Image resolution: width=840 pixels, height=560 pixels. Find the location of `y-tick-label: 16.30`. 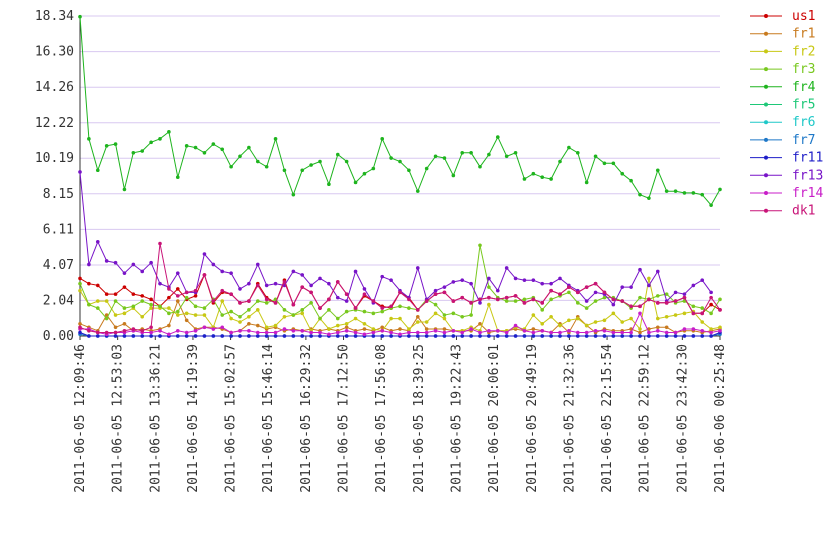

y-tick-label: 16.30 is located at coordinates (54, 52).